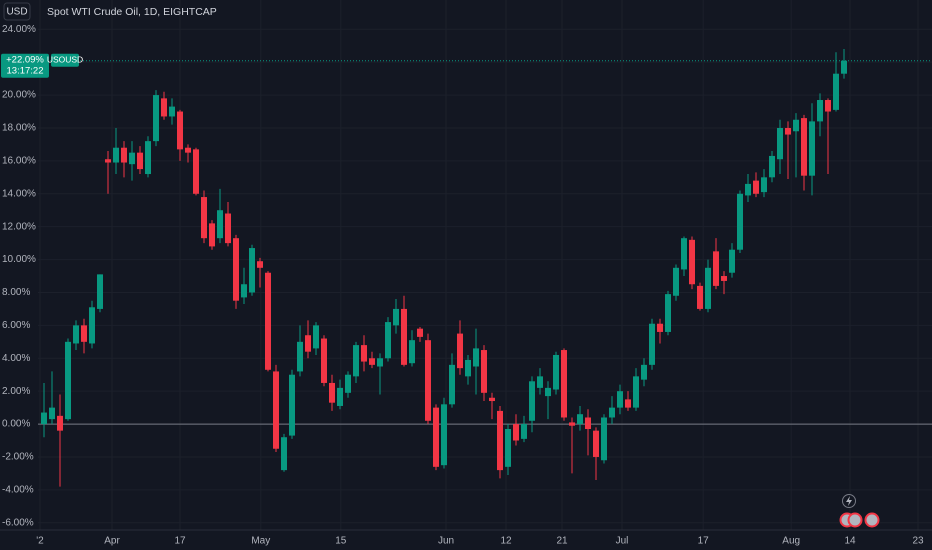 The width and height of the screenshot is (932, 550). What do you see at coordinates (19, 161) in the screenshot?
I see `y-tick-label: 16.00%` at bounding box center [19, 161].